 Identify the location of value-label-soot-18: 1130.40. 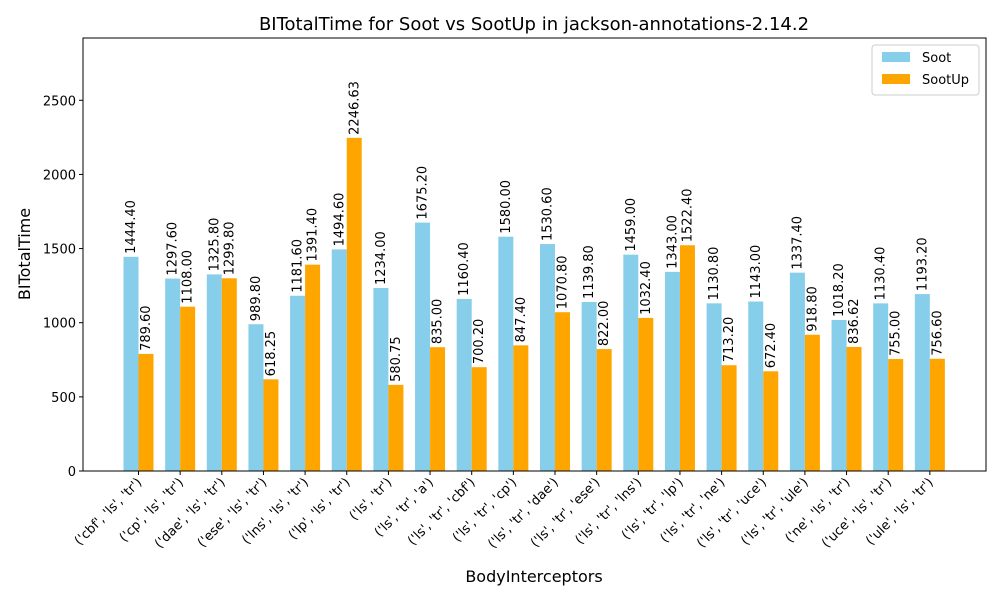
(881, 274).